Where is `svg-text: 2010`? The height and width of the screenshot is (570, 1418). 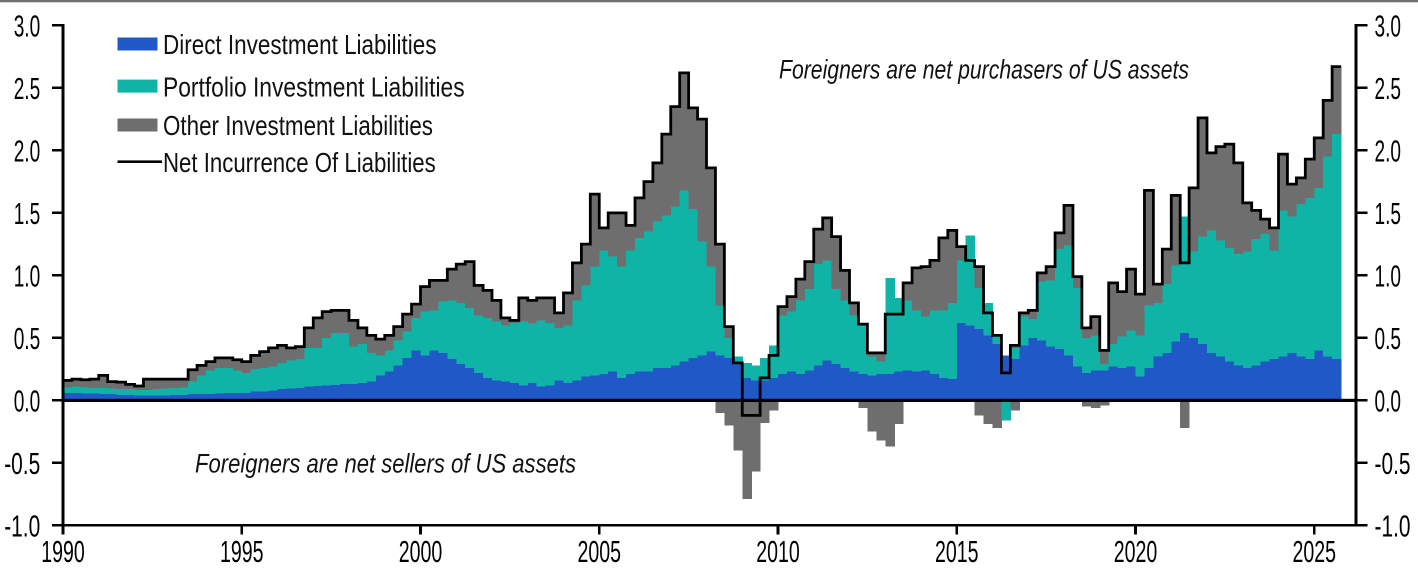 svg-text: 2010 is located at coordinates (778, 551).